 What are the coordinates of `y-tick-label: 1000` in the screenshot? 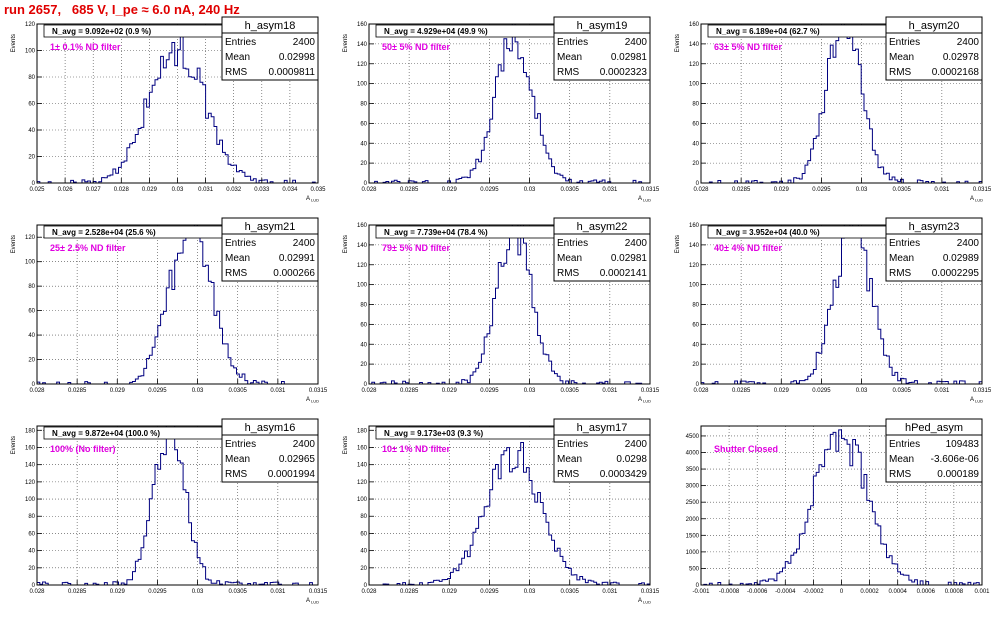 It's located at (693, 553).